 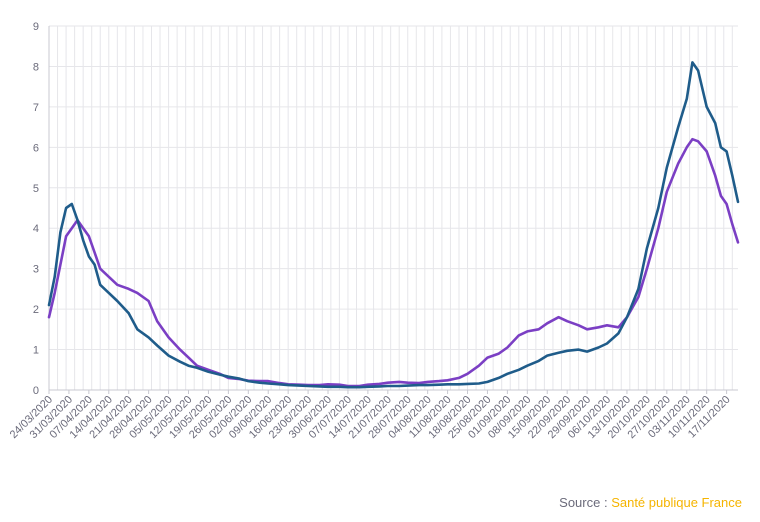 I want to click on source-prefix: Source :, so click(x=585, y=502).